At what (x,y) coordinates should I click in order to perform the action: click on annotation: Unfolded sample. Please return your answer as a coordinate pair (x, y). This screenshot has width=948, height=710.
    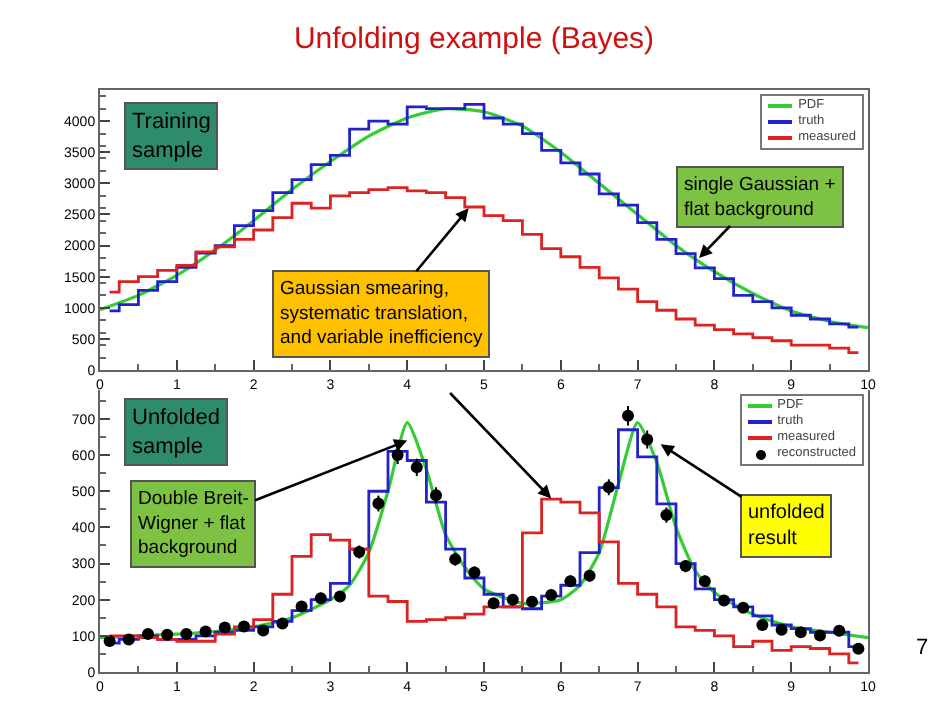
    Looking at the image, I should click on (176, 432).